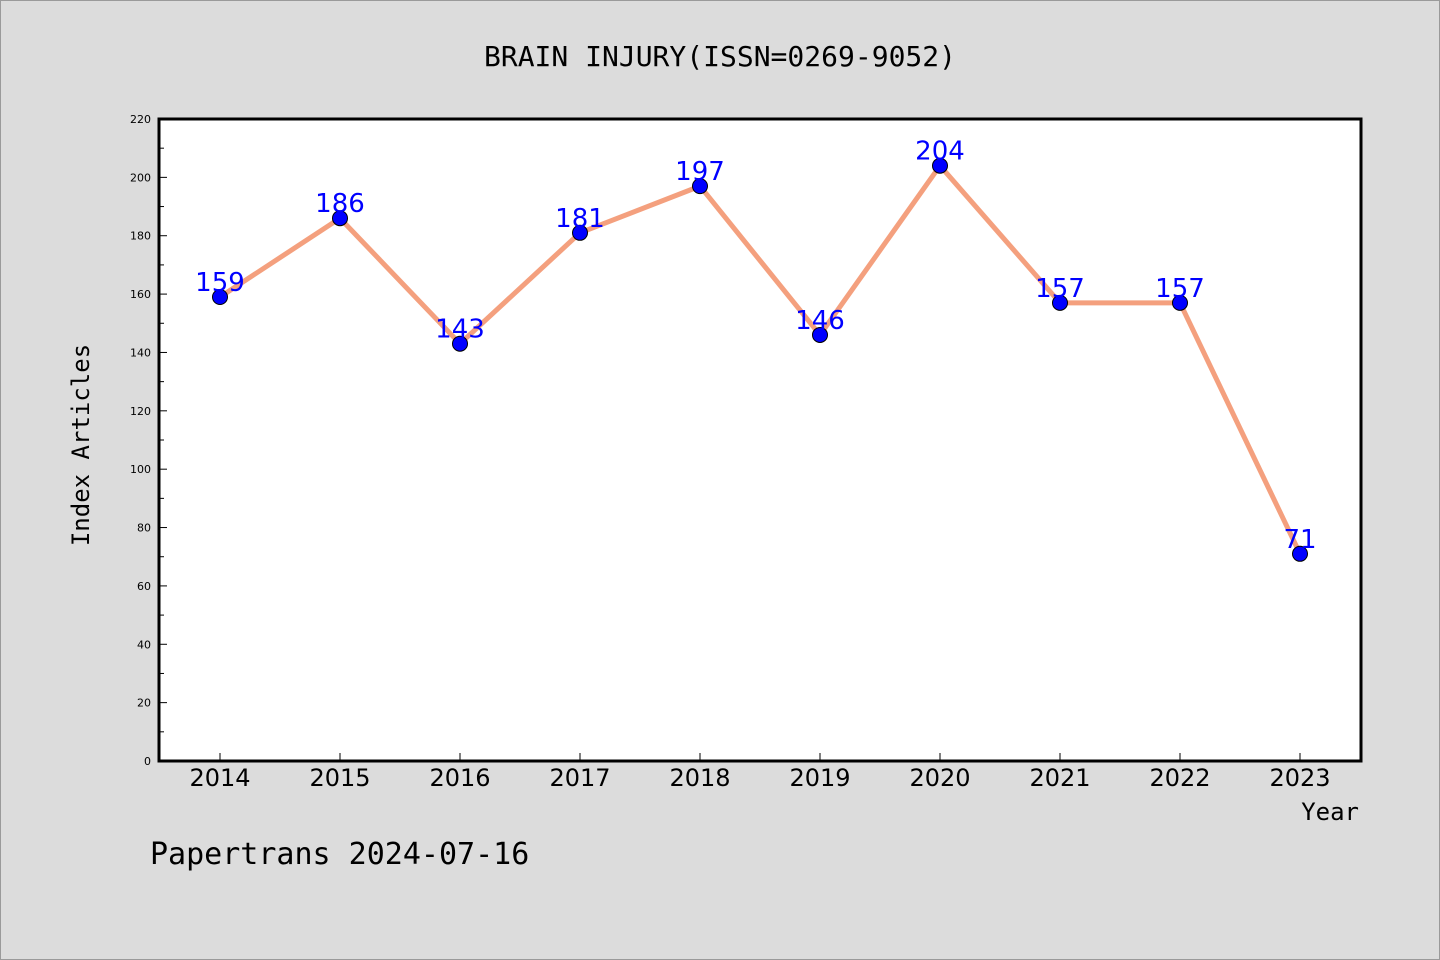 This screenshot has height=960, width=1440. What do you see at coordinates (939, 778) in the screenshot?
I see `x-tick-label-2020: 2020` at bounding box center [939, 778].